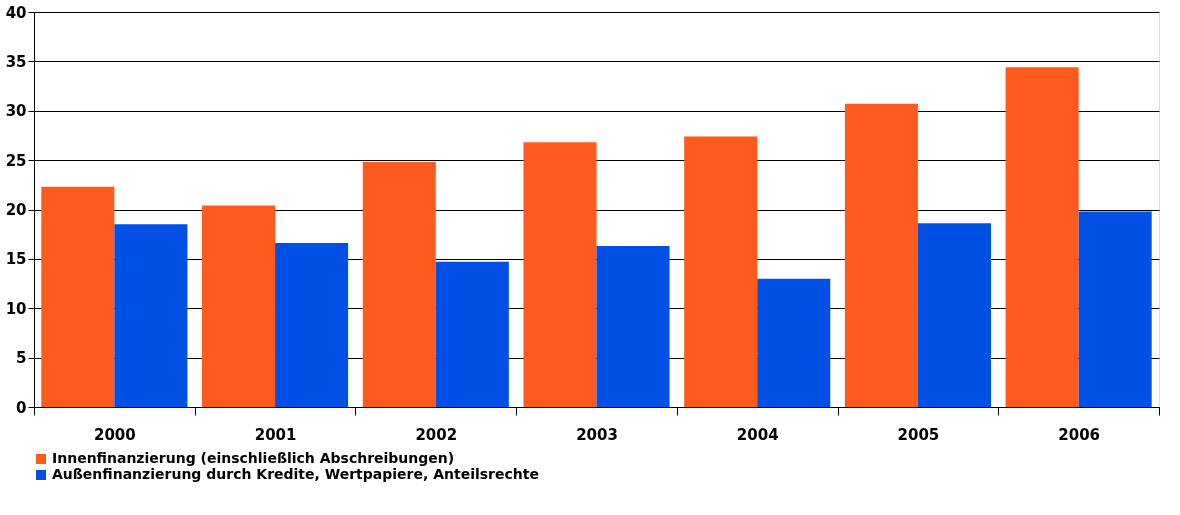  What do you see at coordinates (757, 434) in the screenshot?
I see `x-tick-label: 2004` at bounding box center [757, 434].